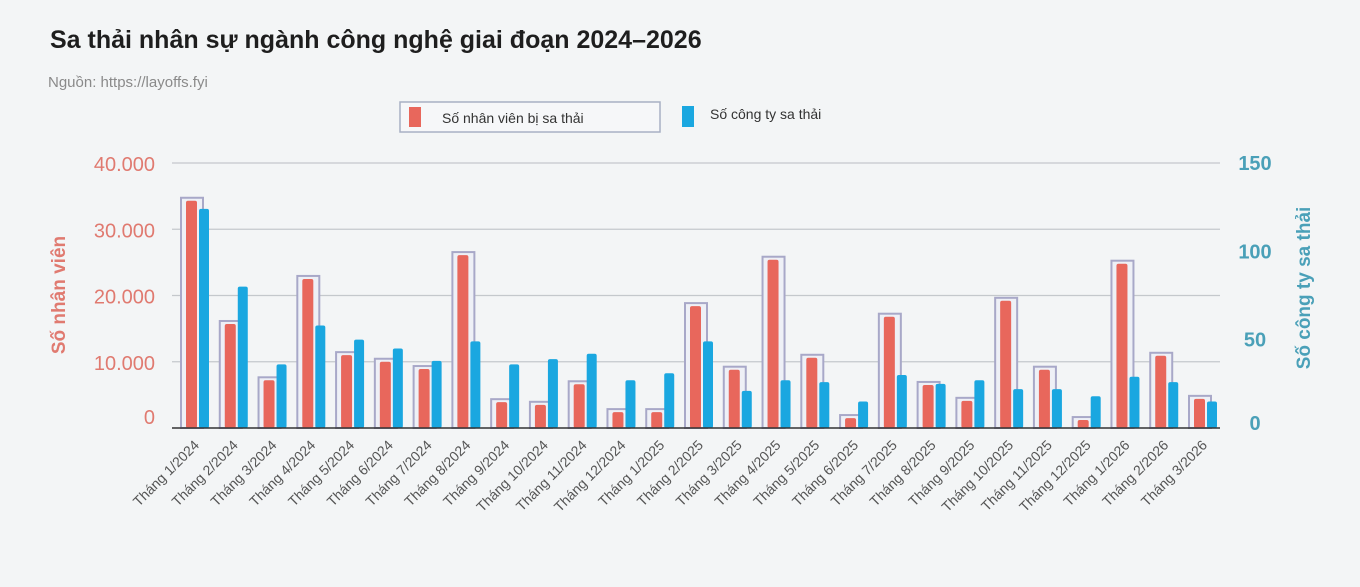  I want to click on right-axis-label: Số công ty sa thải, so click(1304, 288).